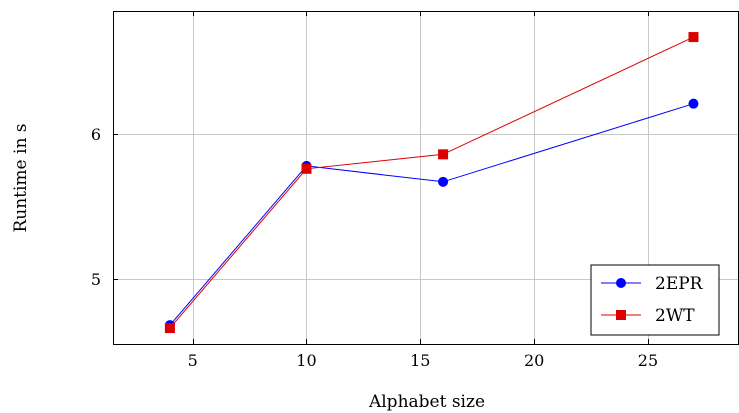 The height and width of the screenshot is (413, 739). What do you see at coordinates (621, 283) in the screenshot?
I see `legend-marker-2epr` at bounding box center [621, 283].